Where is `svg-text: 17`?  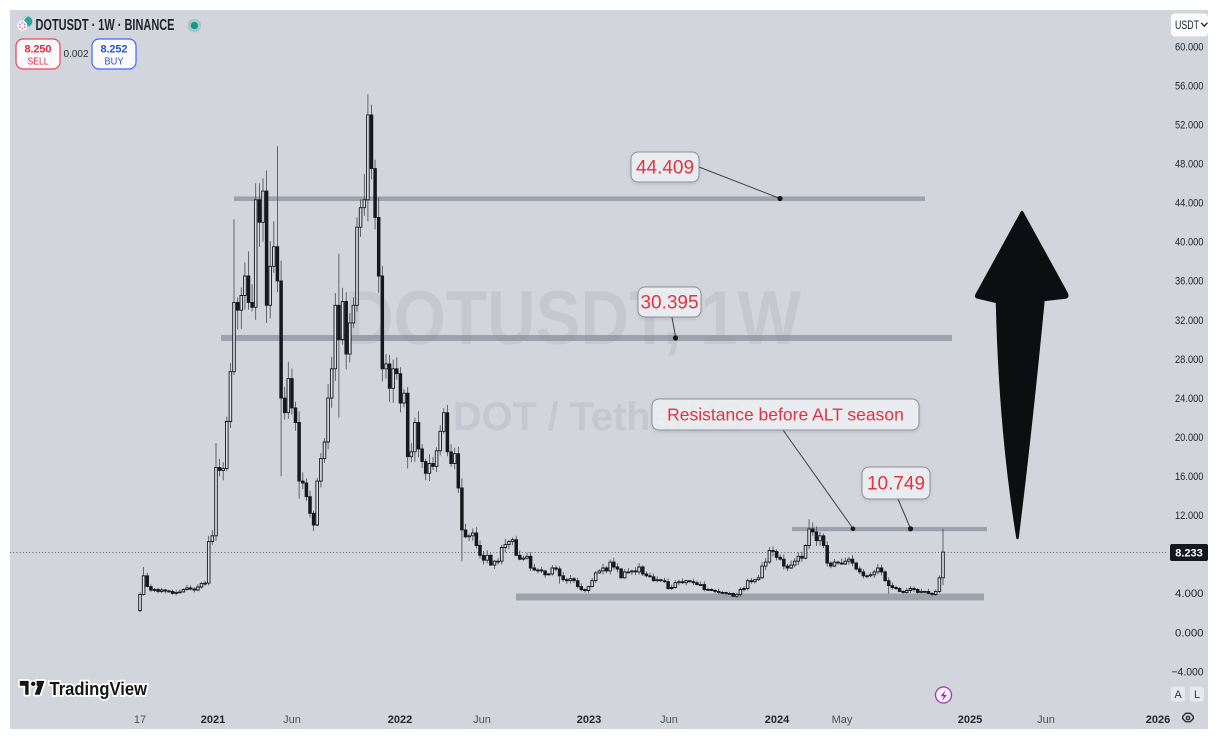
svg-text: 17 is located at coordinates (140, 720).